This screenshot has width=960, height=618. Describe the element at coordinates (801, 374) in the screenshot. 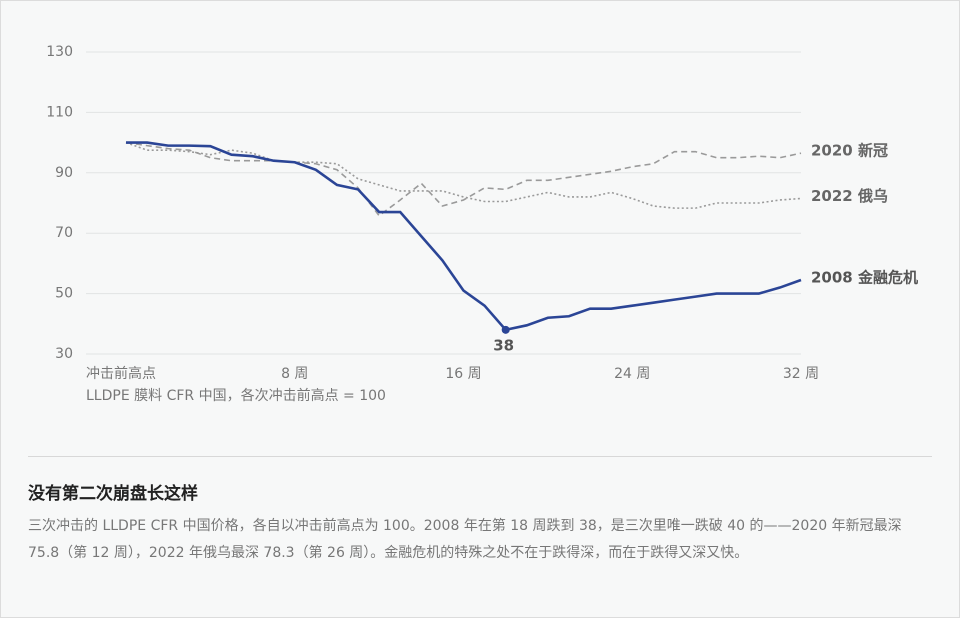

I see `x-tick-label: 32 周` at that location.